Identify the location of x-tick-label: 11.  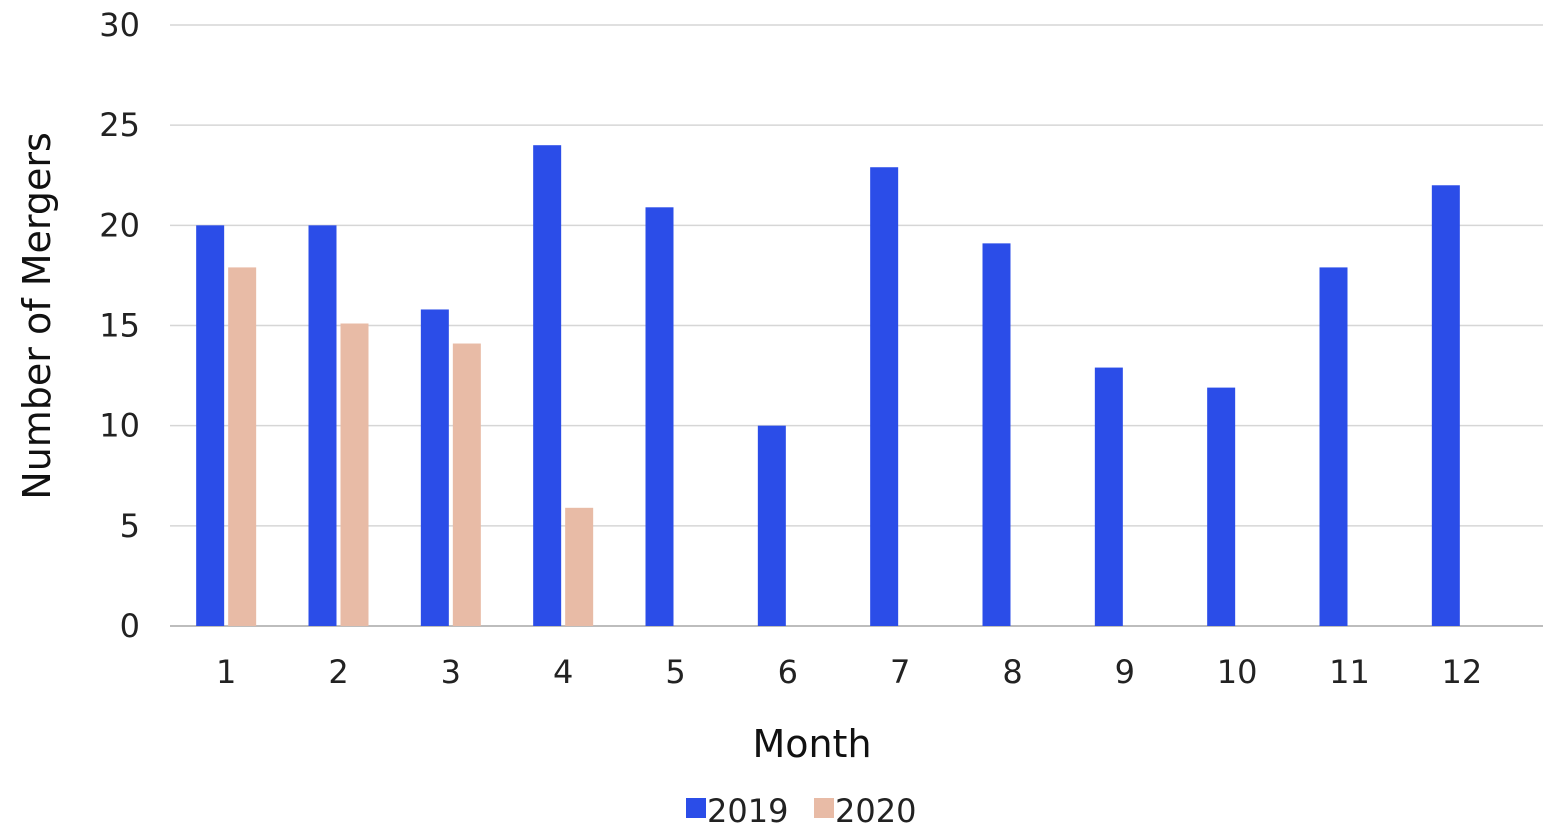
(1349, 672).